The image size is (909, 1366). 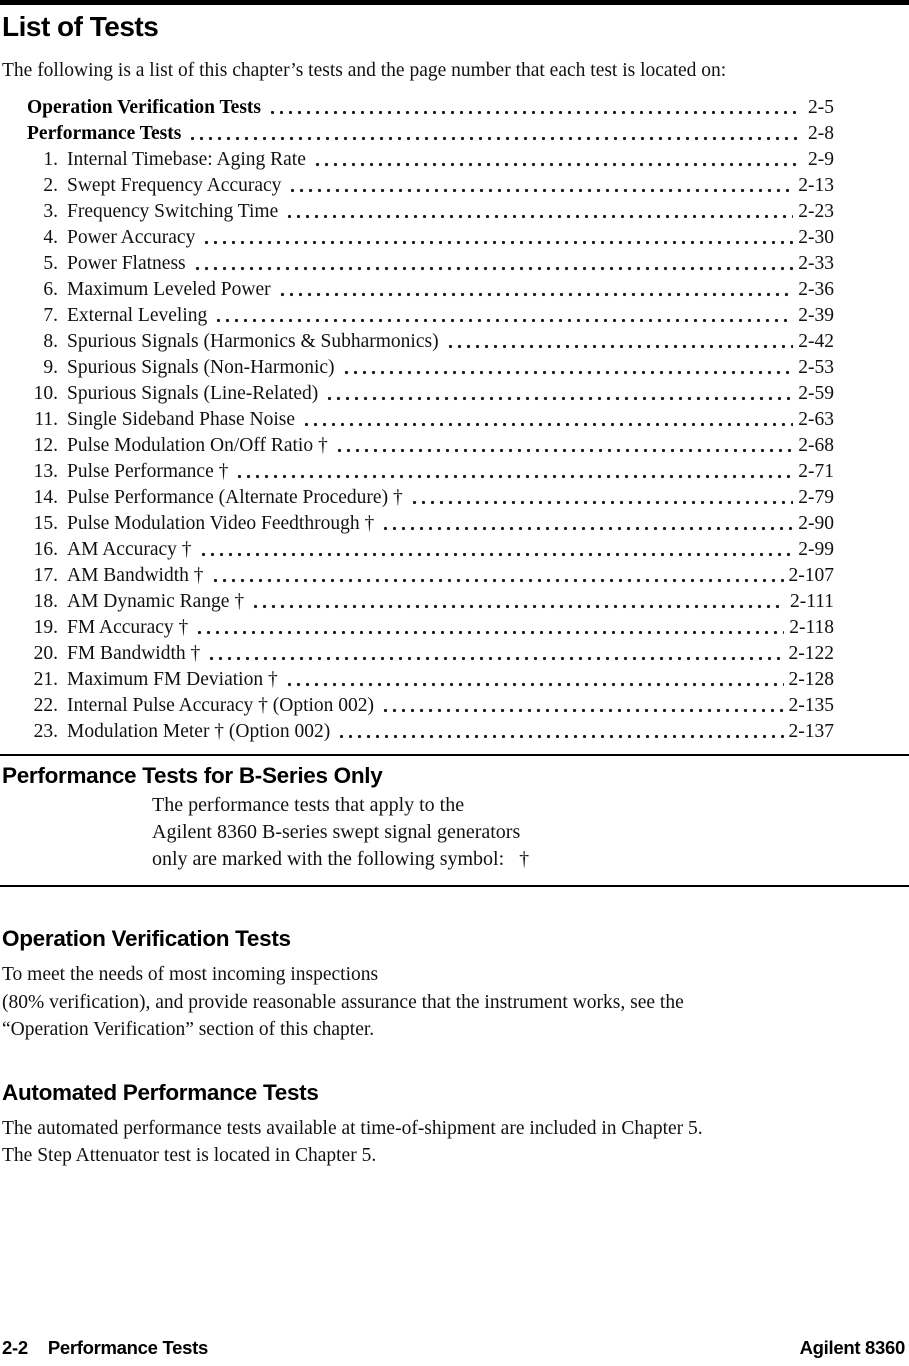 I want to click on toc-entry: 13. Pulse Performance † 2-71, so click(x=418, y=472).